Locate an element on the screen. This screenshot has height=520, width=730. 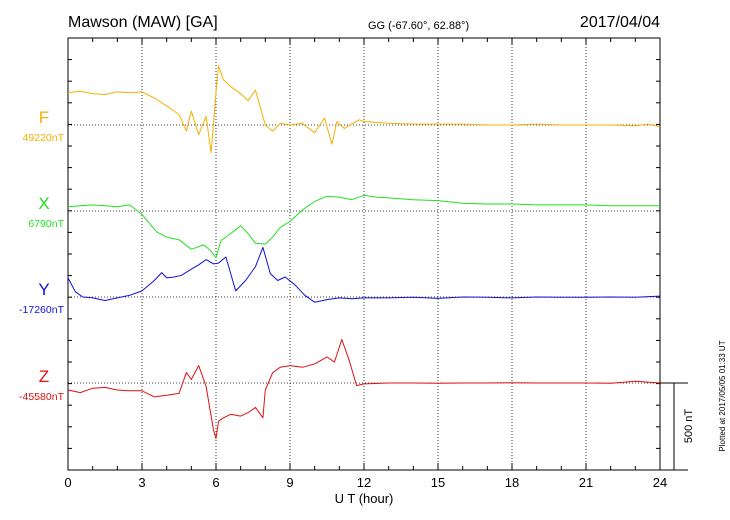
series-baseline-z: -45580nT is located at coordinates (42, 397).